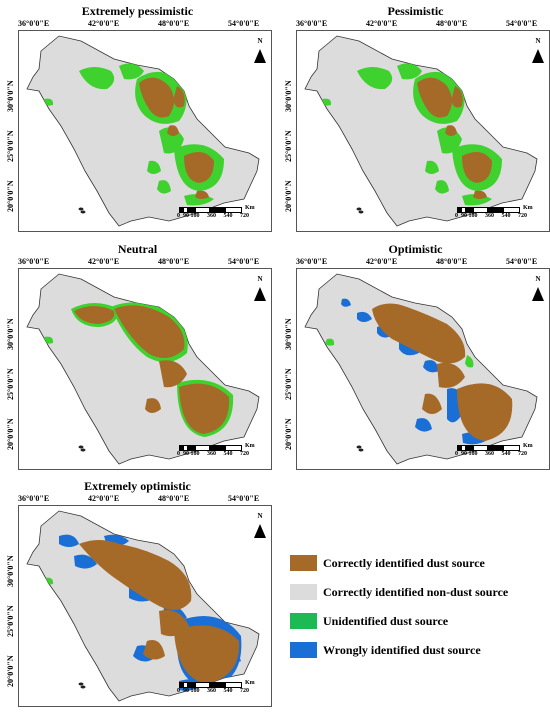 The height and width of the screenshot is (715, 550). I want to click on legend-label: Correctly identified dust source, so click(404, 563).